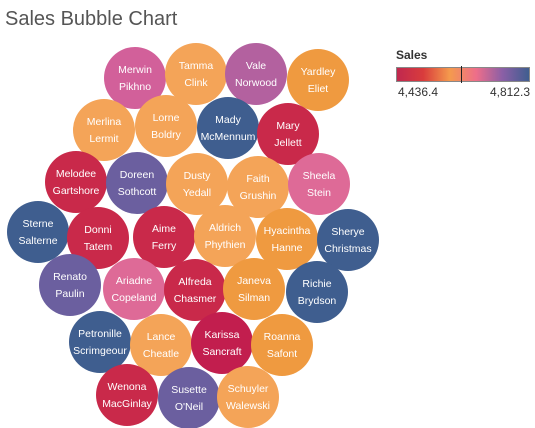 The width and height of the screenshot is (535, 428). I want to click on bubble-first-name-label: Melodee, so click(76, 174).